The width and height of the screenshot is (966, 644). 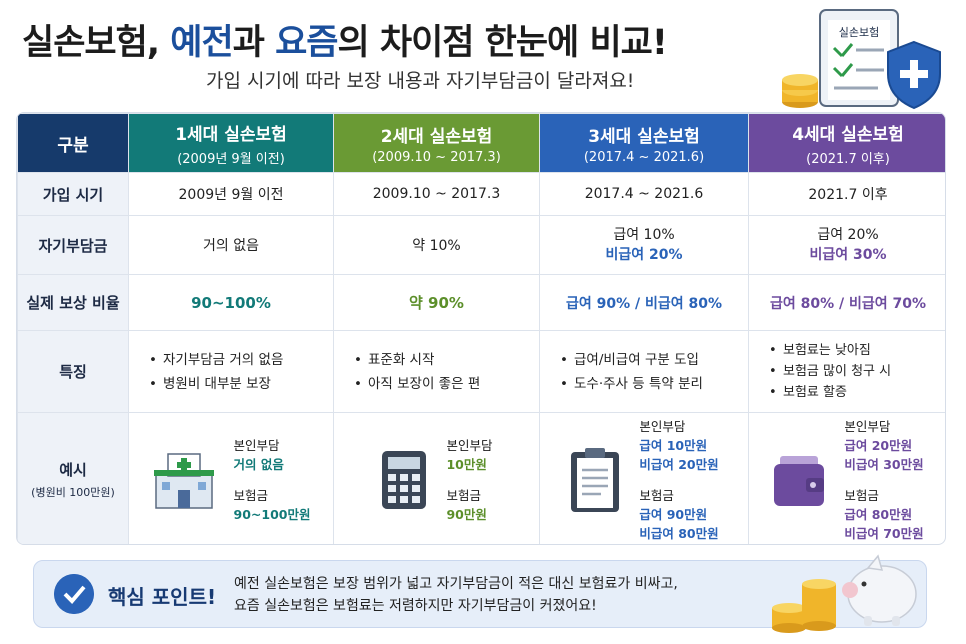 I want to click on example-gen3-self-noncovered: 비급여 20만원, so click(x=679, y=464).